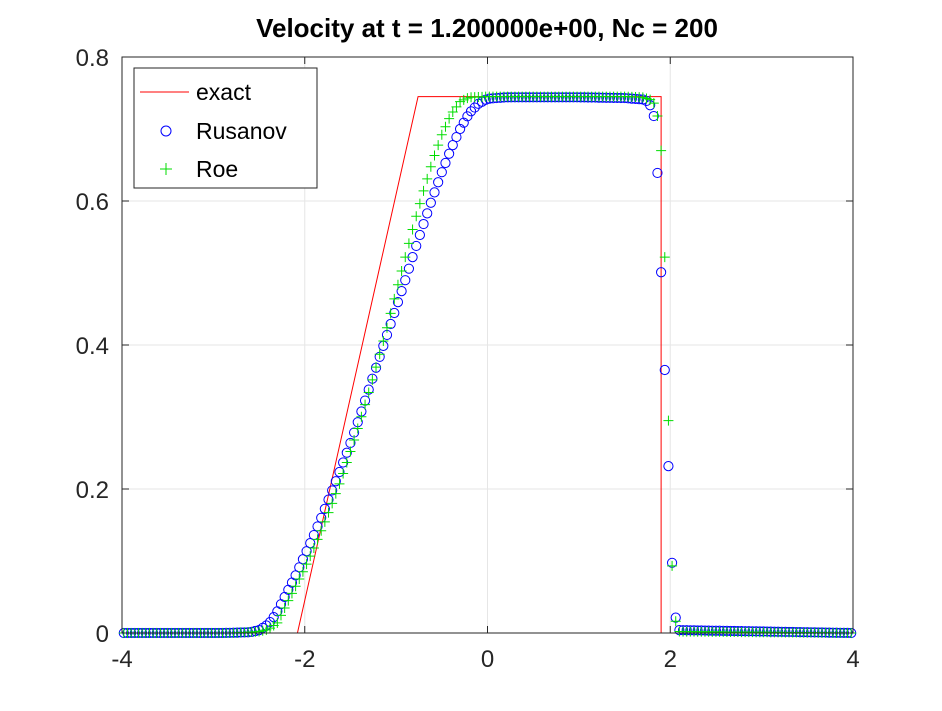  What do you see at coordinates (92, 202) in the screenshot?
I see `y-tick-label: 0.6` at bounding box center [92, 202].